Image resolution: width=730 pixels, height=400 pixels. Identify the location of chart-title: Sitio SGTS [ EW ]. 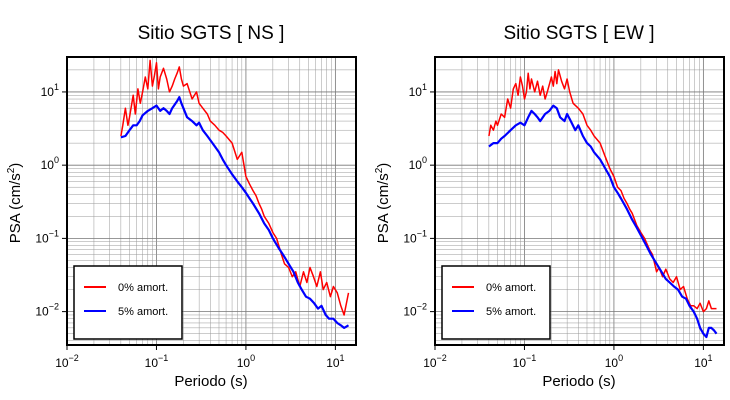
(579, 33).